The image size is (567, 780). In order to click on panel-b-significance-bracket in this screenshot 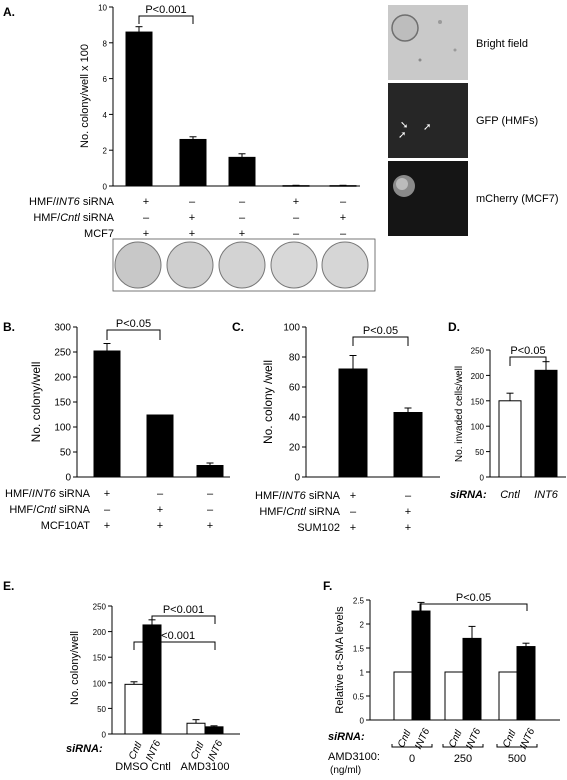, I will do `click(133, 334)`.